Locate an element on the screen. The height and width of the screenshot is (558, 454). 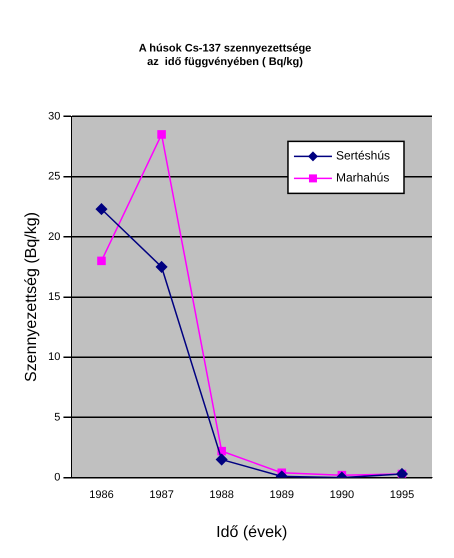
y-tick-label: 15 is located at coordinates (54, 297).